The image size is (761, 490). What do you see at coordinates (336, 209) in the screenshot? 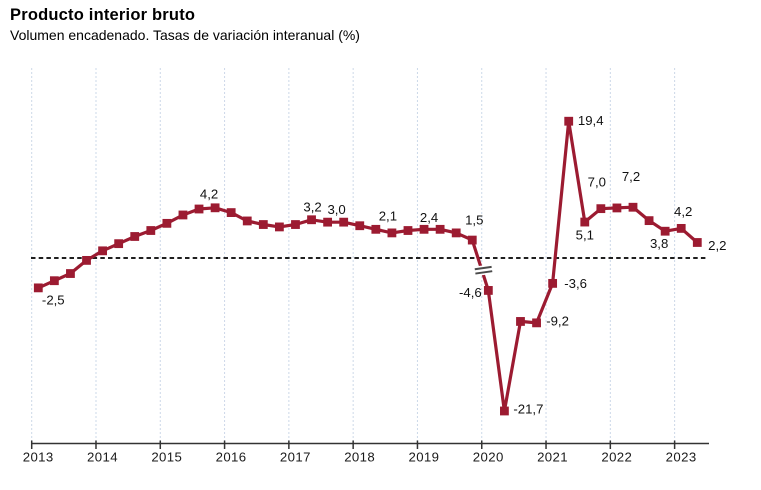
I see `data-point-label: 3,0` at bounding box center [336, 209].